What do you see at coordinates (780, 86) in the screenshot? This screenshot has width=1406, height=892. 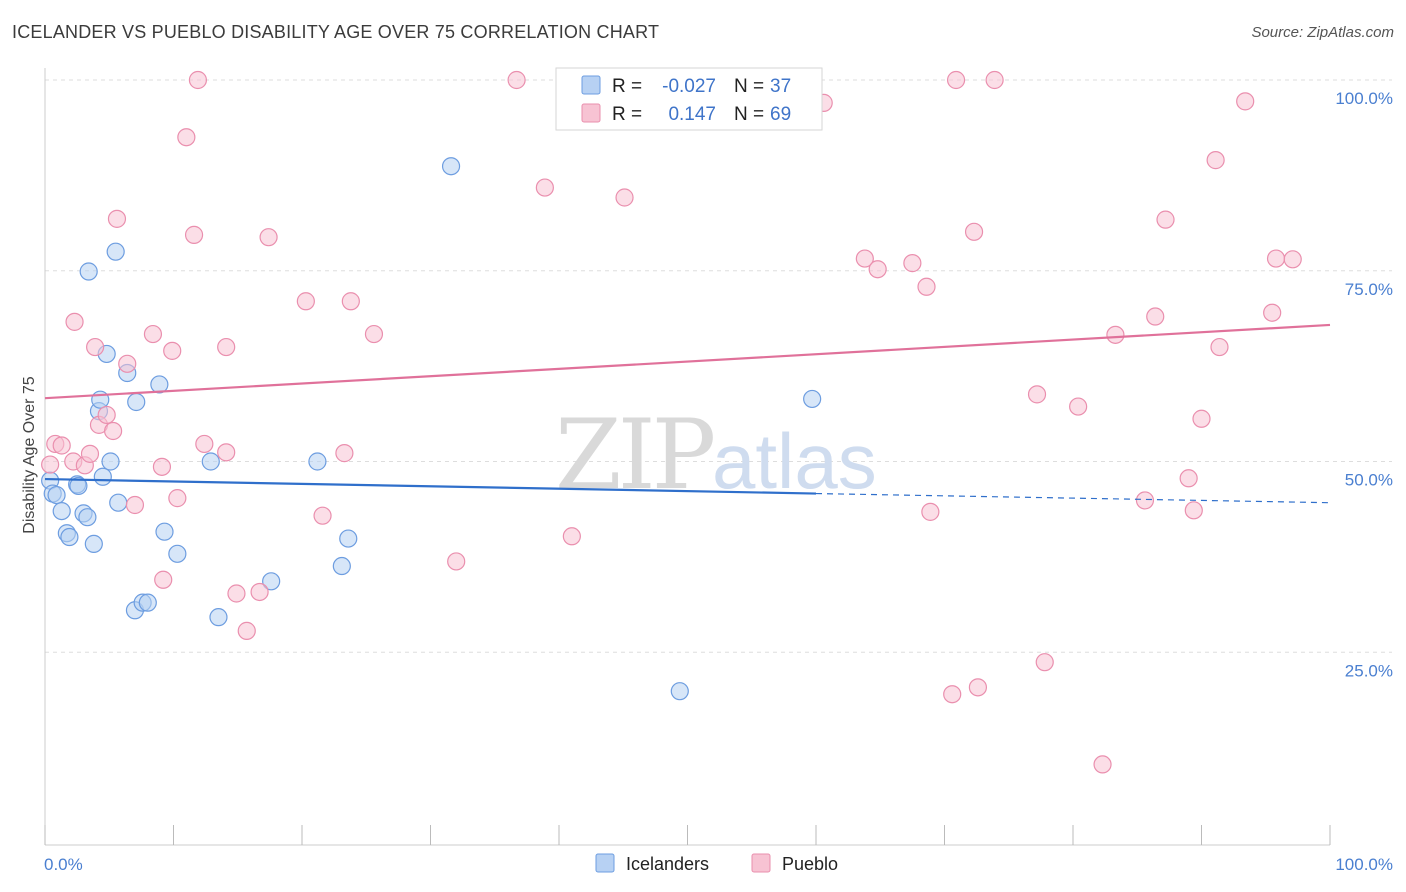 I see `legend-n-value-icelanders: 37` at bounding box center [780, 86].